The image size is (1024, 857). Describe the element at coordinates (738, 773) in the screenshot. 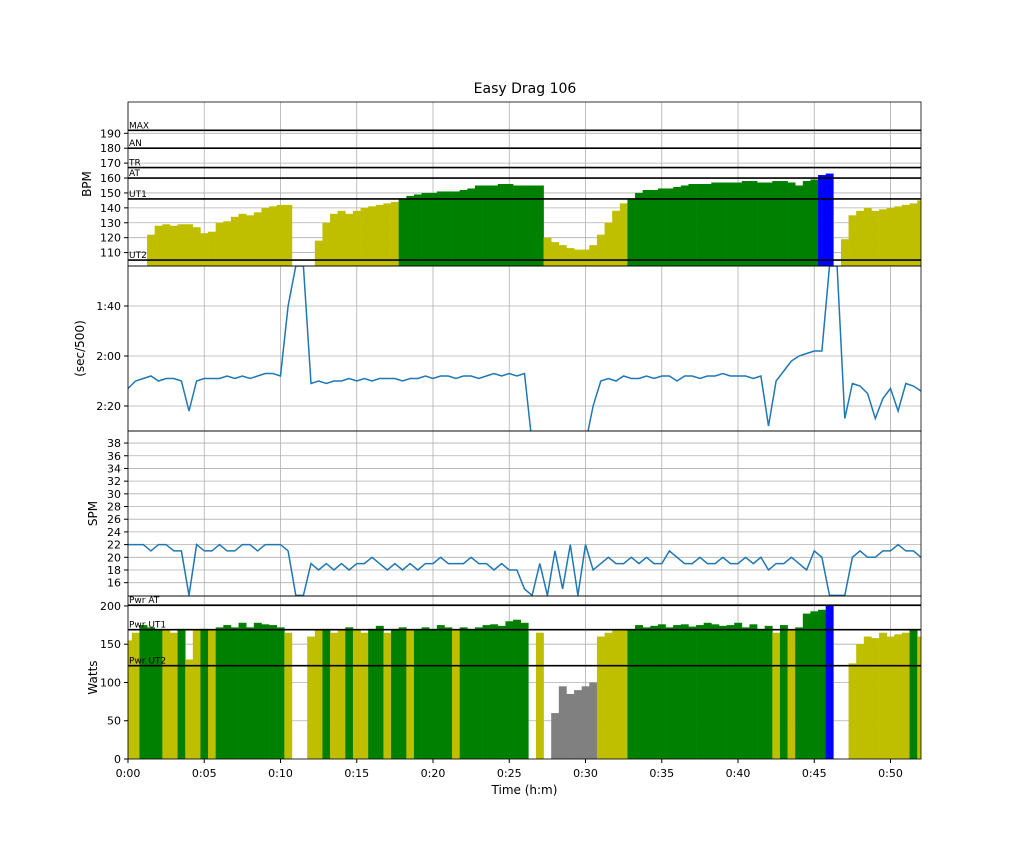

I see `x-tick-label: 0:40` at that location.